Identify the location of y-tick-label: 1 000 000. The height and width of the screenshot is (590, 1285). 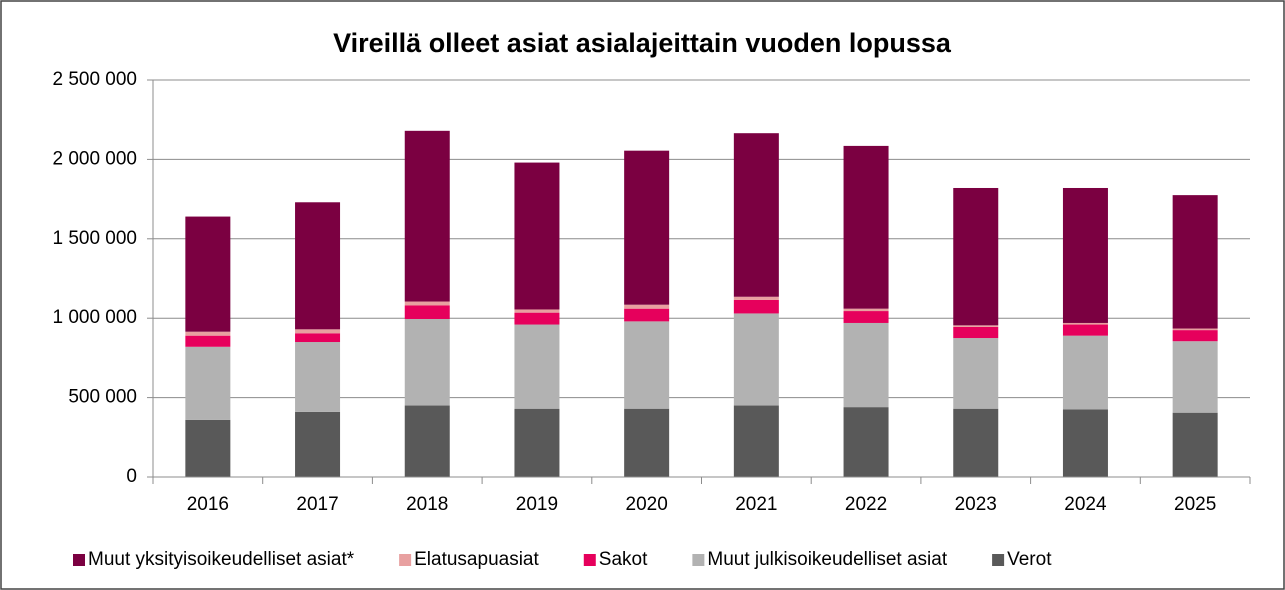
(94, 317).